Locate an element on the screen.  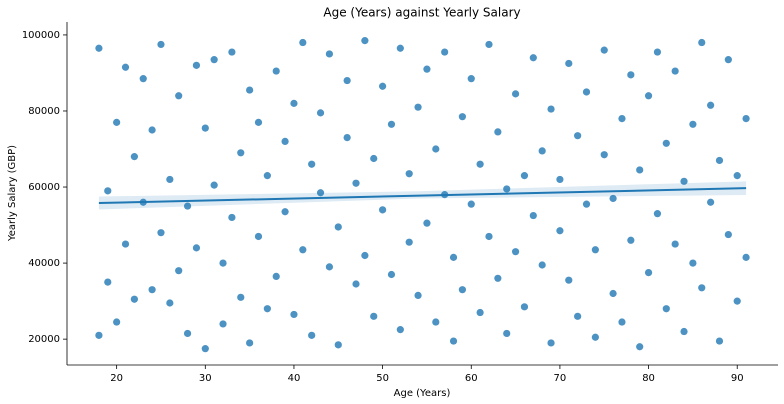
x-tick-label: 80 is located at coordinates (648, 378).